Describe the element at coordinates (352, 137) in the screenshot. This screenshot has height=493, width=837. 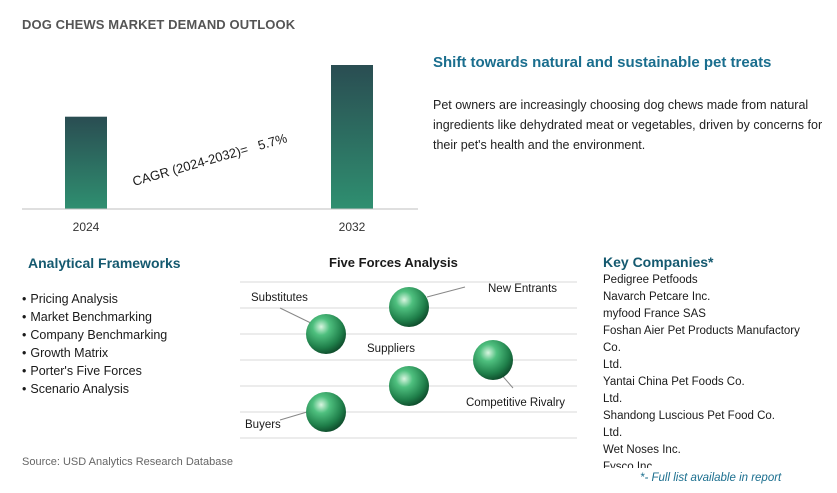
I see `bar-2032` at that location.